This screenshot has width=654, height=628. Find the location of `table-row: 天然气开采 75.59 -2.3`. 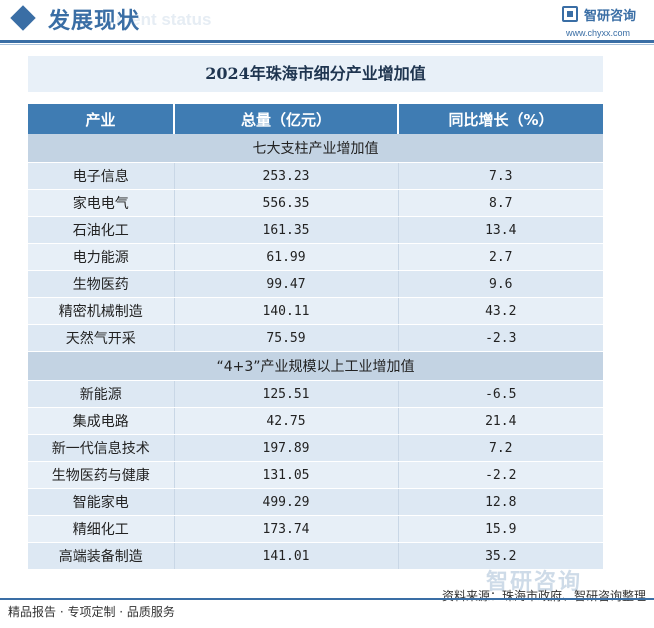

table-row: 天然气开采 75.59 -2.3 is located at coordinates (315, 338).